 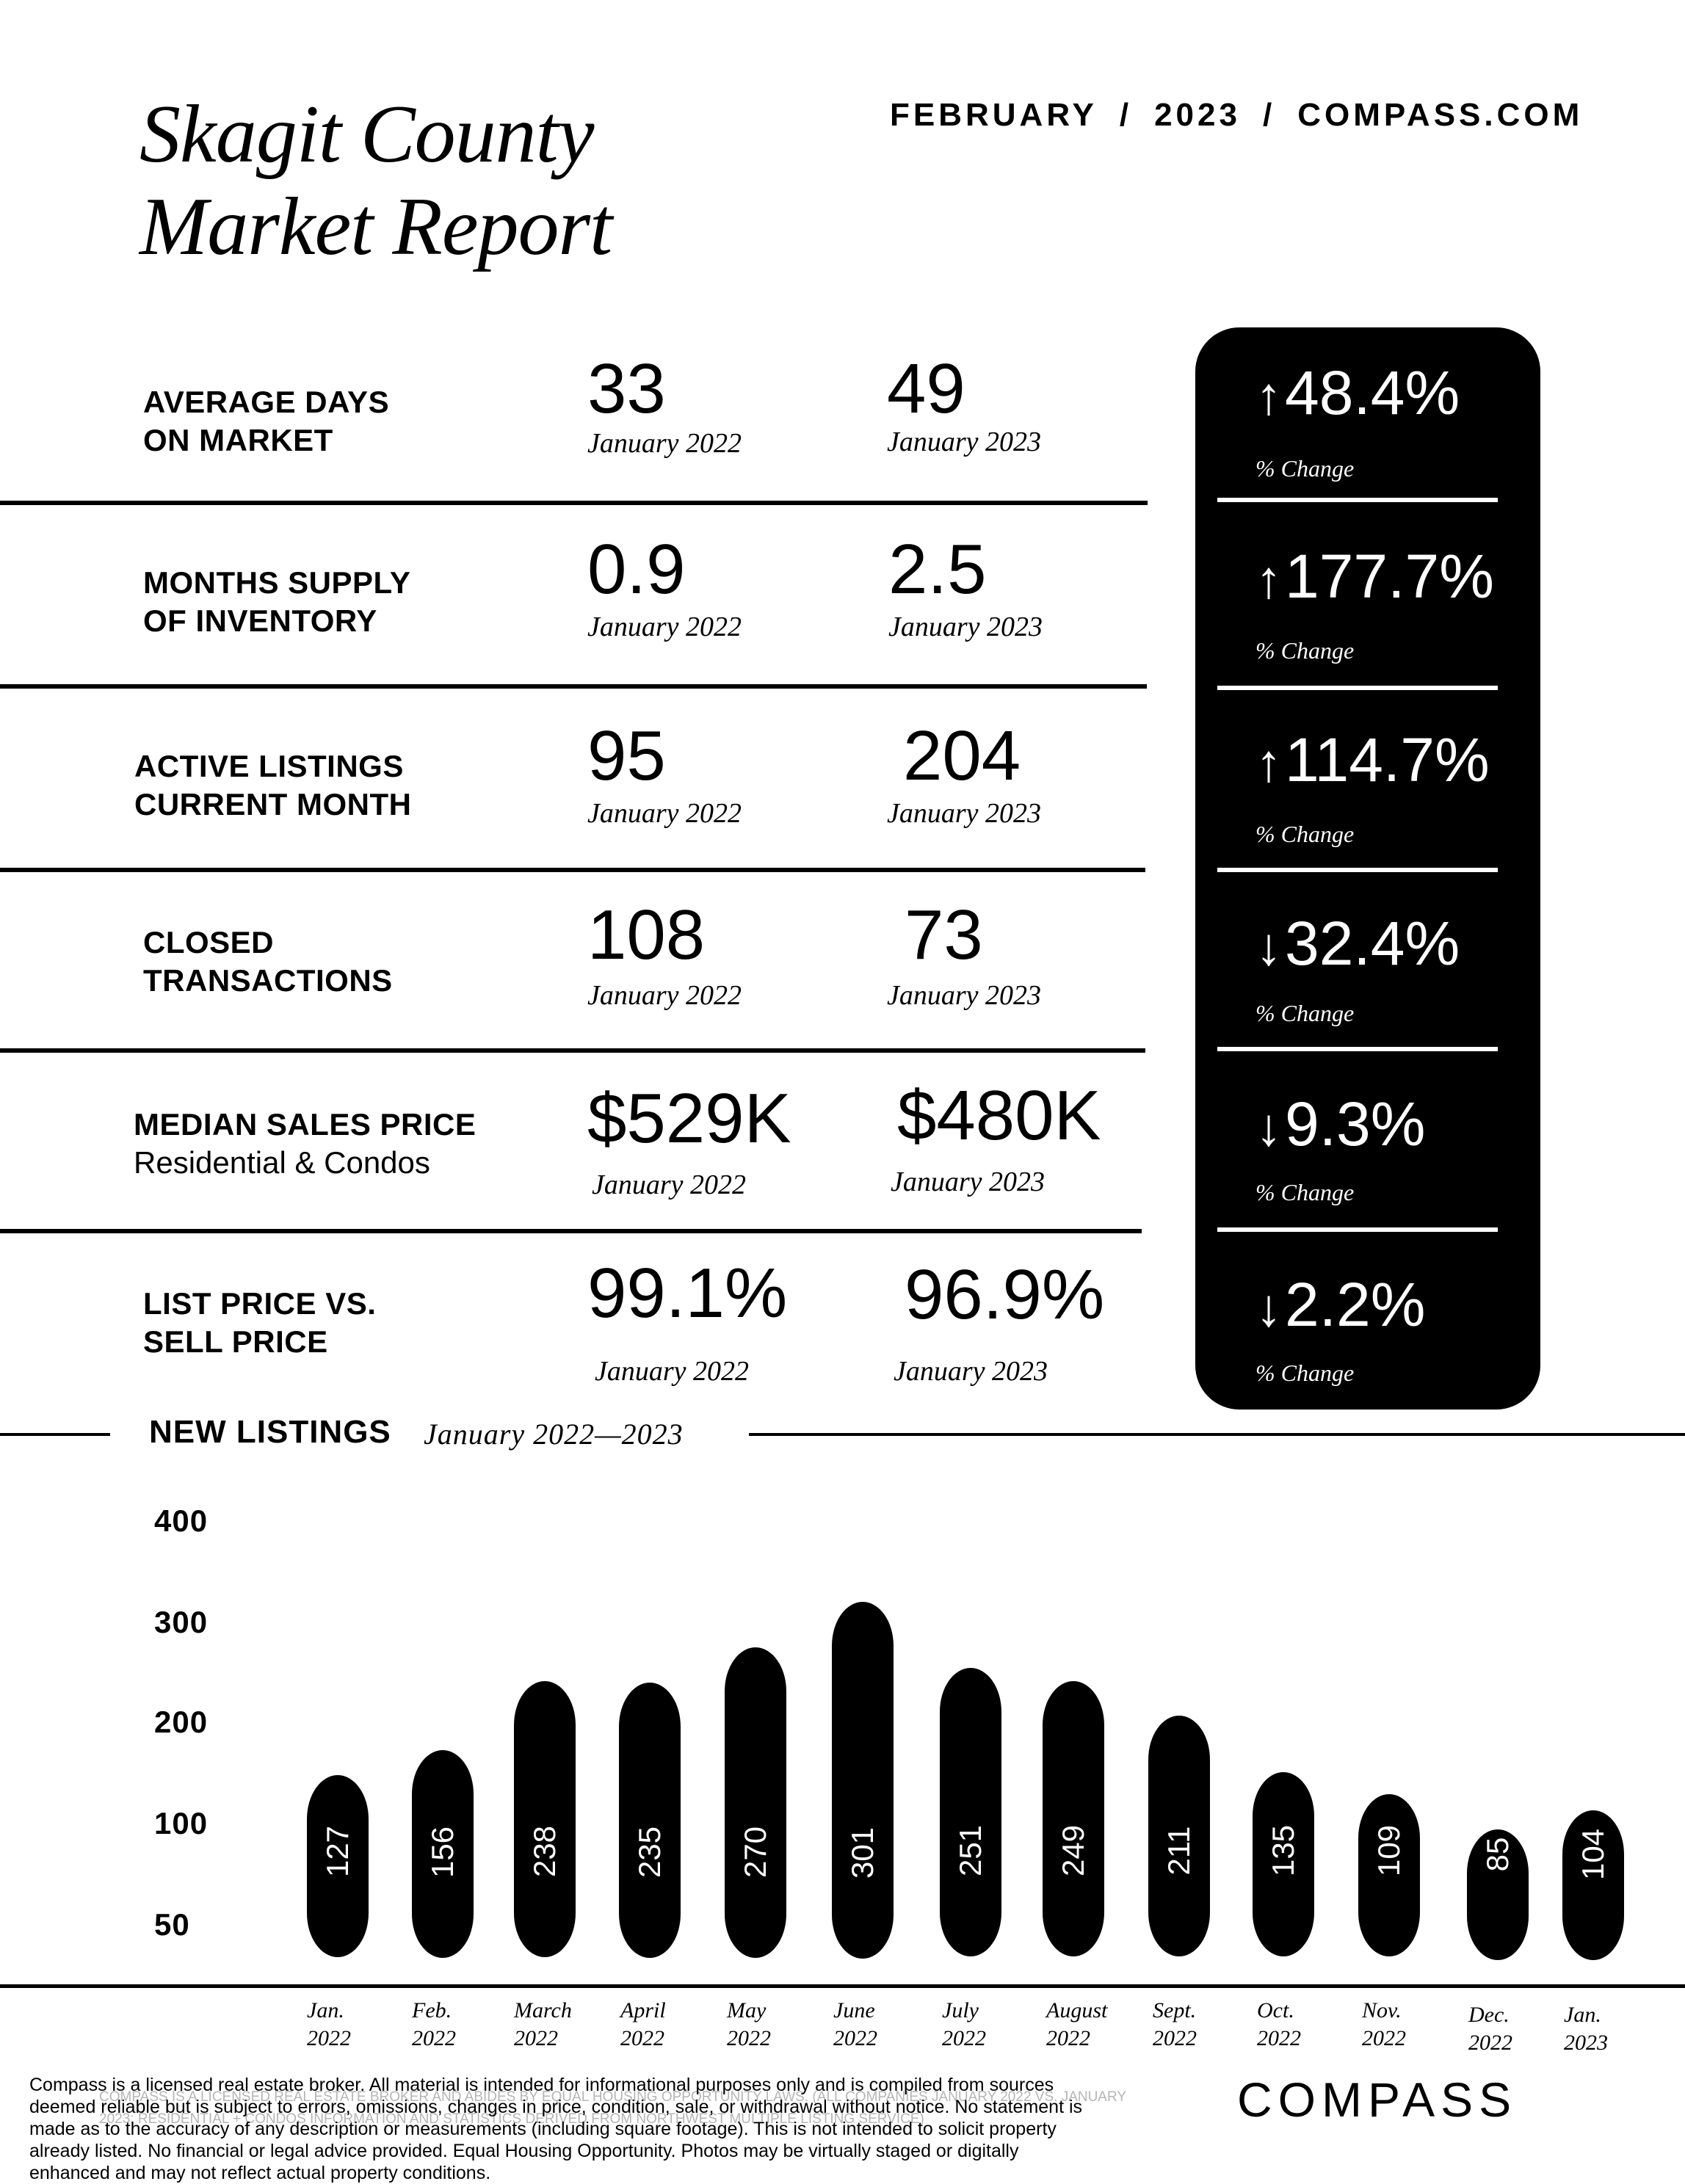 I want to click on new-listings-header: NEW LISTINGS January 2022—2023, so click(x=842, y=1435).